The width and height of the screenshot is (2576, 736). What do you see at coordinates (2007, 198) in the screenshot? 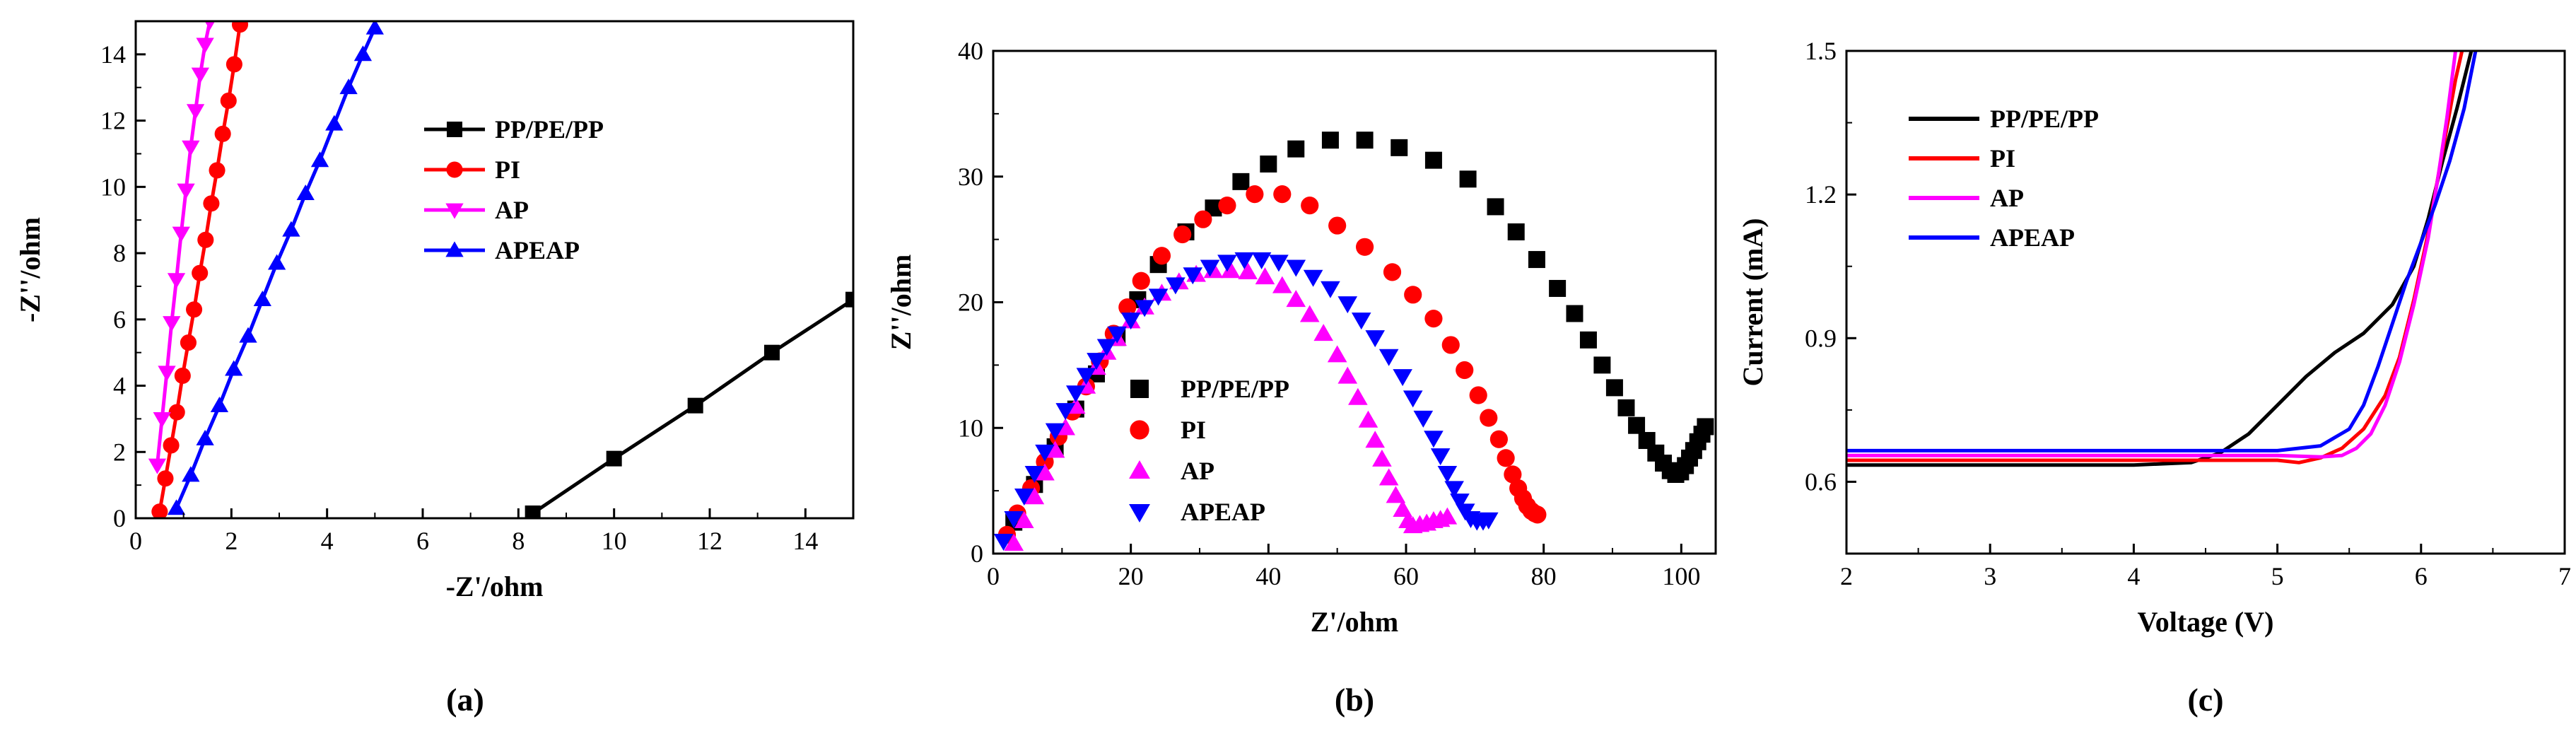
I see `panel-c-legend-ap-label: AP` at bounding box center [2007, 198].